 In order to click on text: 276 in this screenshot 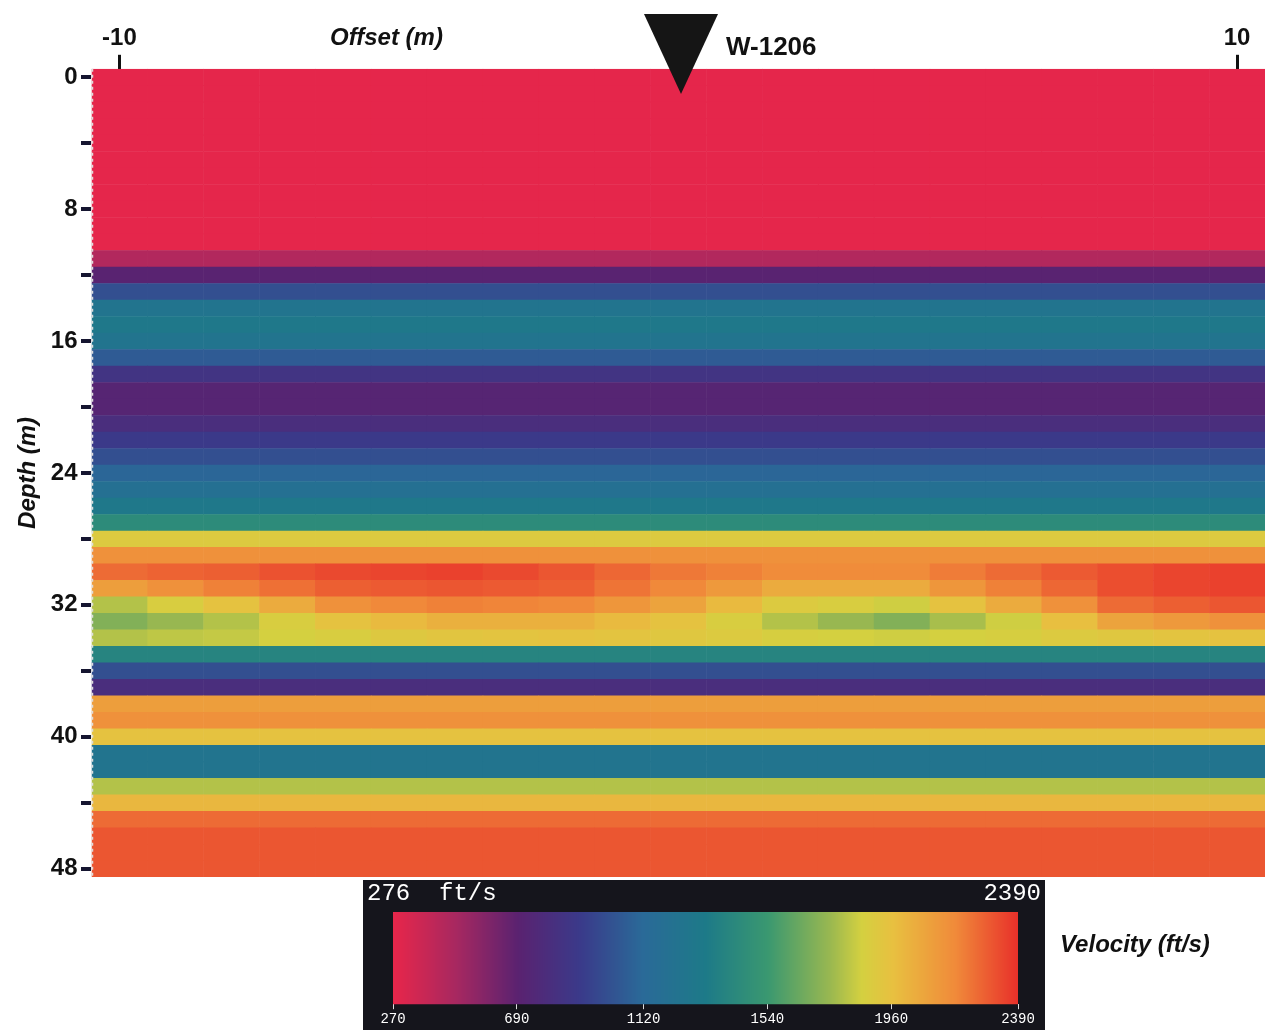, I will do `click(389, 894)`.